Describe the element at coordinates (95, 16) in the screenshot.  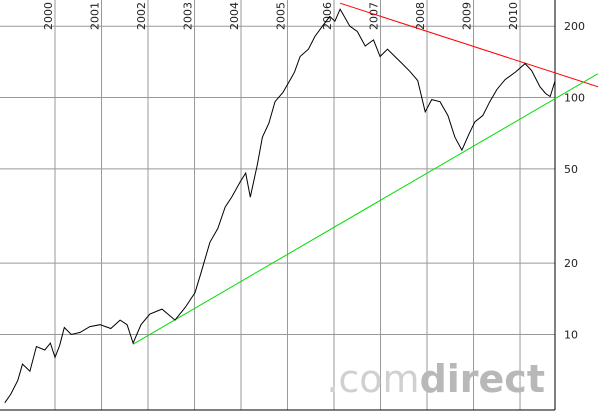
I see `x-tick-label: 2001` at that location.